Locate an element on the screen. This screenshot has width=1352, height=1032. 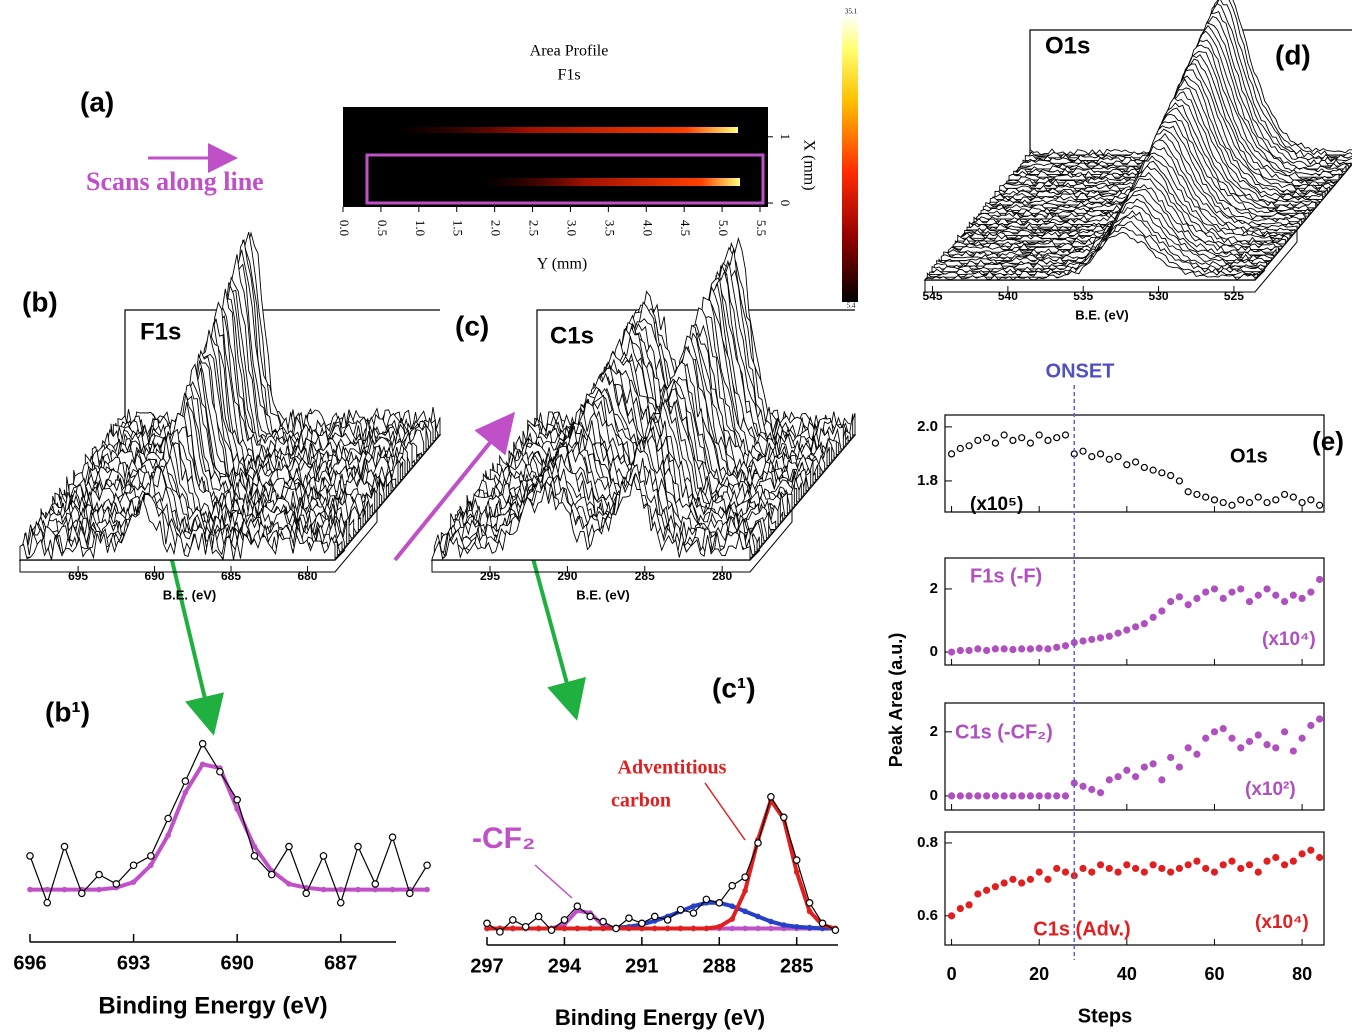
x-tick-label: 693 is located at coordinates (133, 963).